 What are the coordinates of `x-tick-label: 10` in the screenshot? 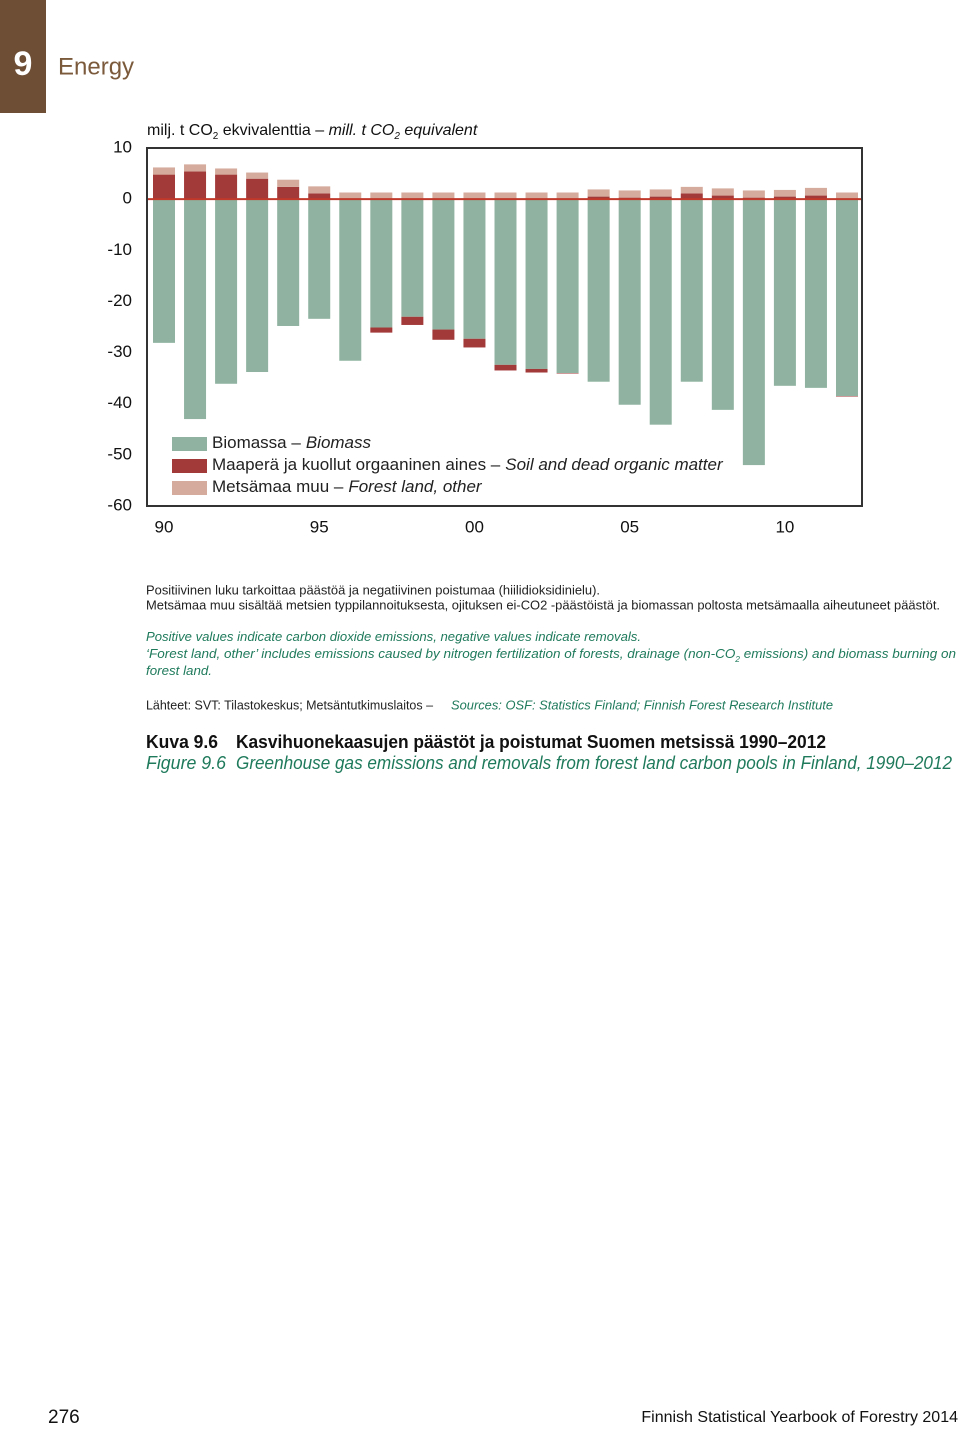 It's located at (784, 526).